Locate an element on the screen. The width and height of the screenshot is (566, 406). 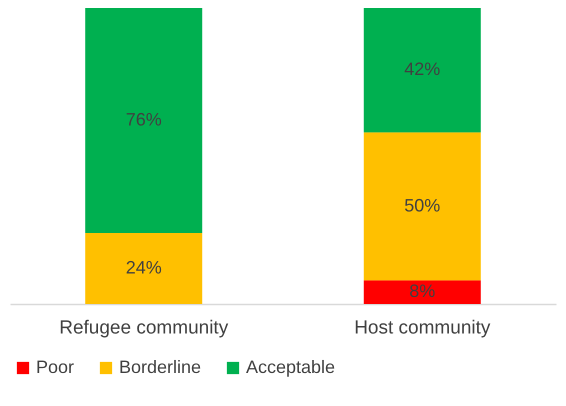
data-label: 76% is located at coordinates (144, 119).